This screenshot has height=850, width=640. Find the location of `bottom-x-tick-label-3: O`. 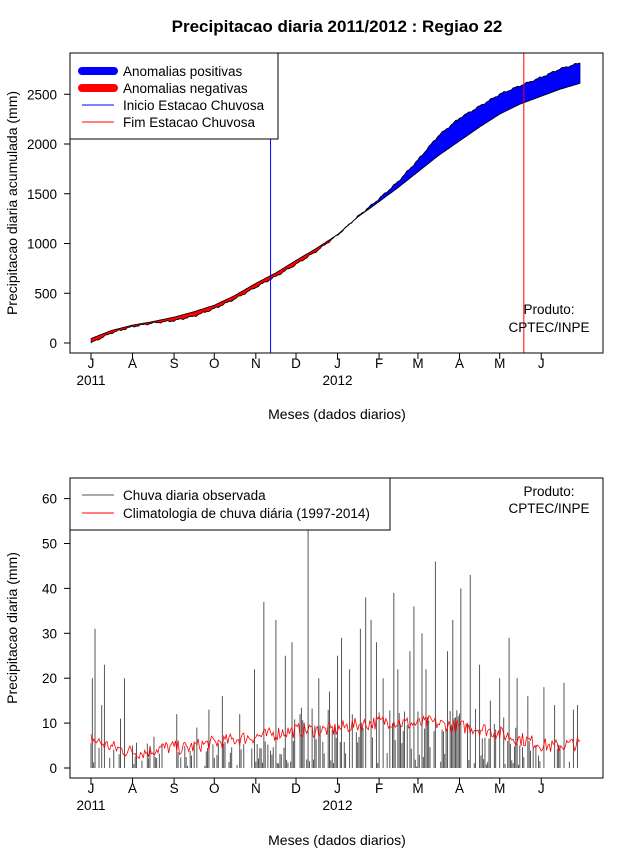

bottom-x-tick-label-3: O is located at coordinates (214, 788).